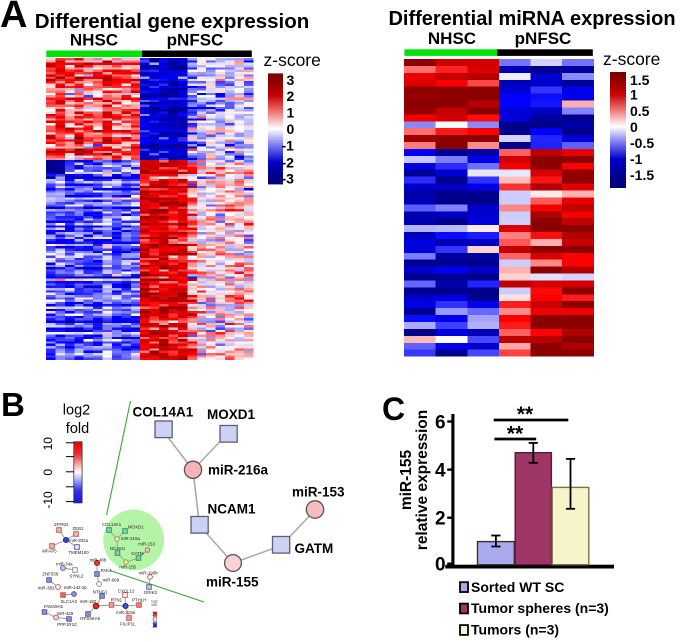 The height and width of the screenshot is (642, 685). I want to click on svg-text: Differential gene expression, so click(172, 21).